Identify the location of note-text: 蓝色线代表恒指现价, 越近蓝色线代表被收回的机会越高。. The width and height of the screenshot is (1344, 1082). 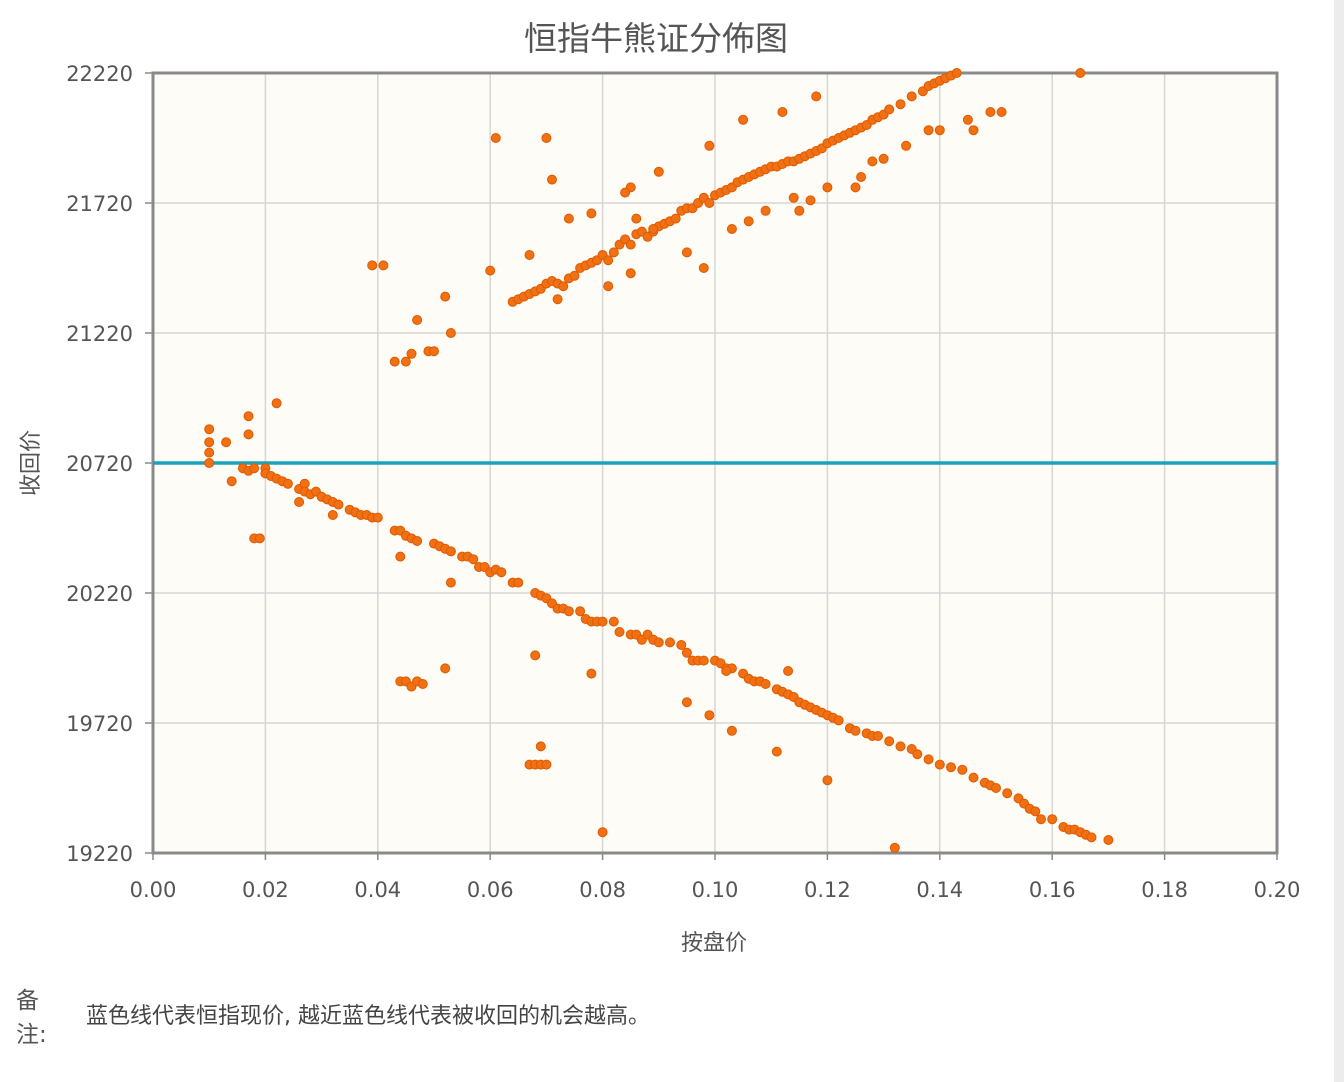
(368, 1016).